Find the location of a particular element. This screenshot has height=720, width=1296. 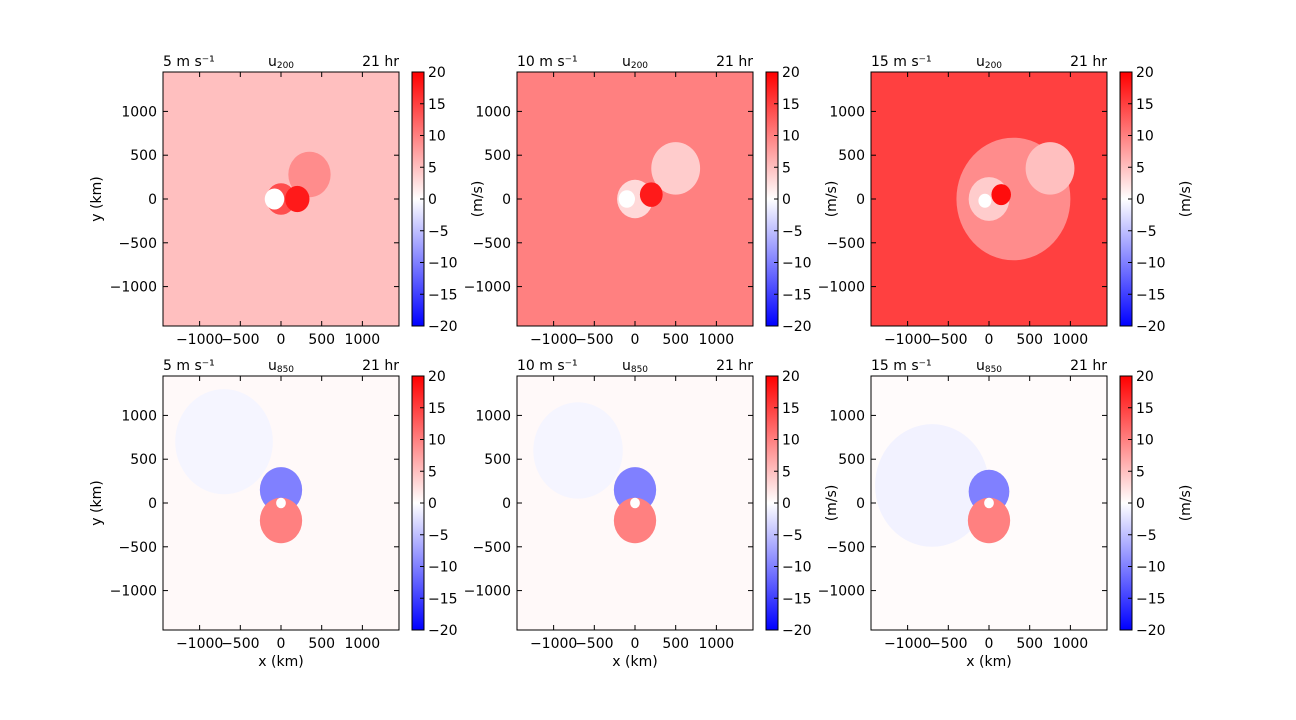

field is located at coordinates (635, 503).